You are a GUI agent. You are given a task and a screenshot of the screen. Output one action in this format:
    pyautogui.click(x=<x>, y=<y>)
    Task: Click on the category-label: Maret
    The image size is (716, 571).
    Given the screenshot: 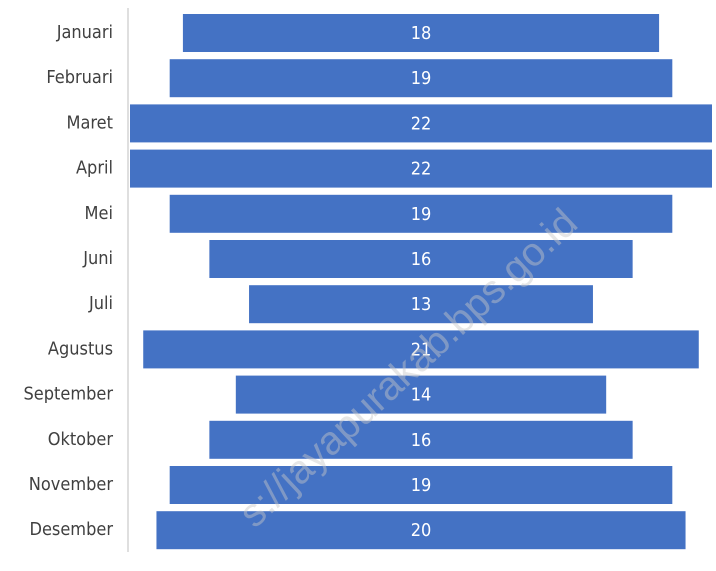 What is the action you would take?
    pyautogui.click(x=90, y=122)
    